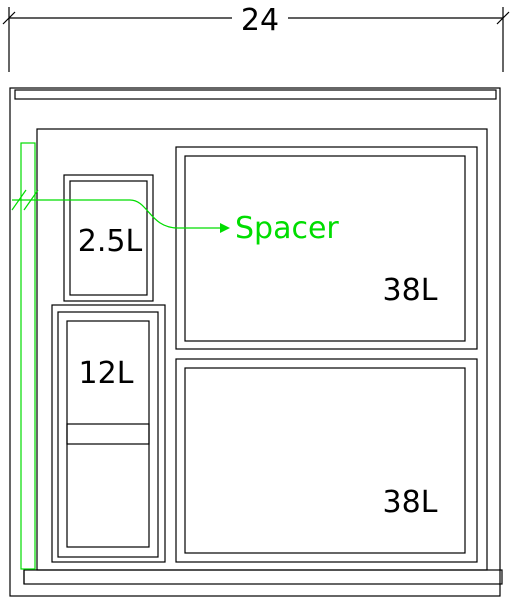  What do you see at coordinates (260, 20) in the screenshot?
I see `width-dimension-value: 24` at bounding box center [260, 20].